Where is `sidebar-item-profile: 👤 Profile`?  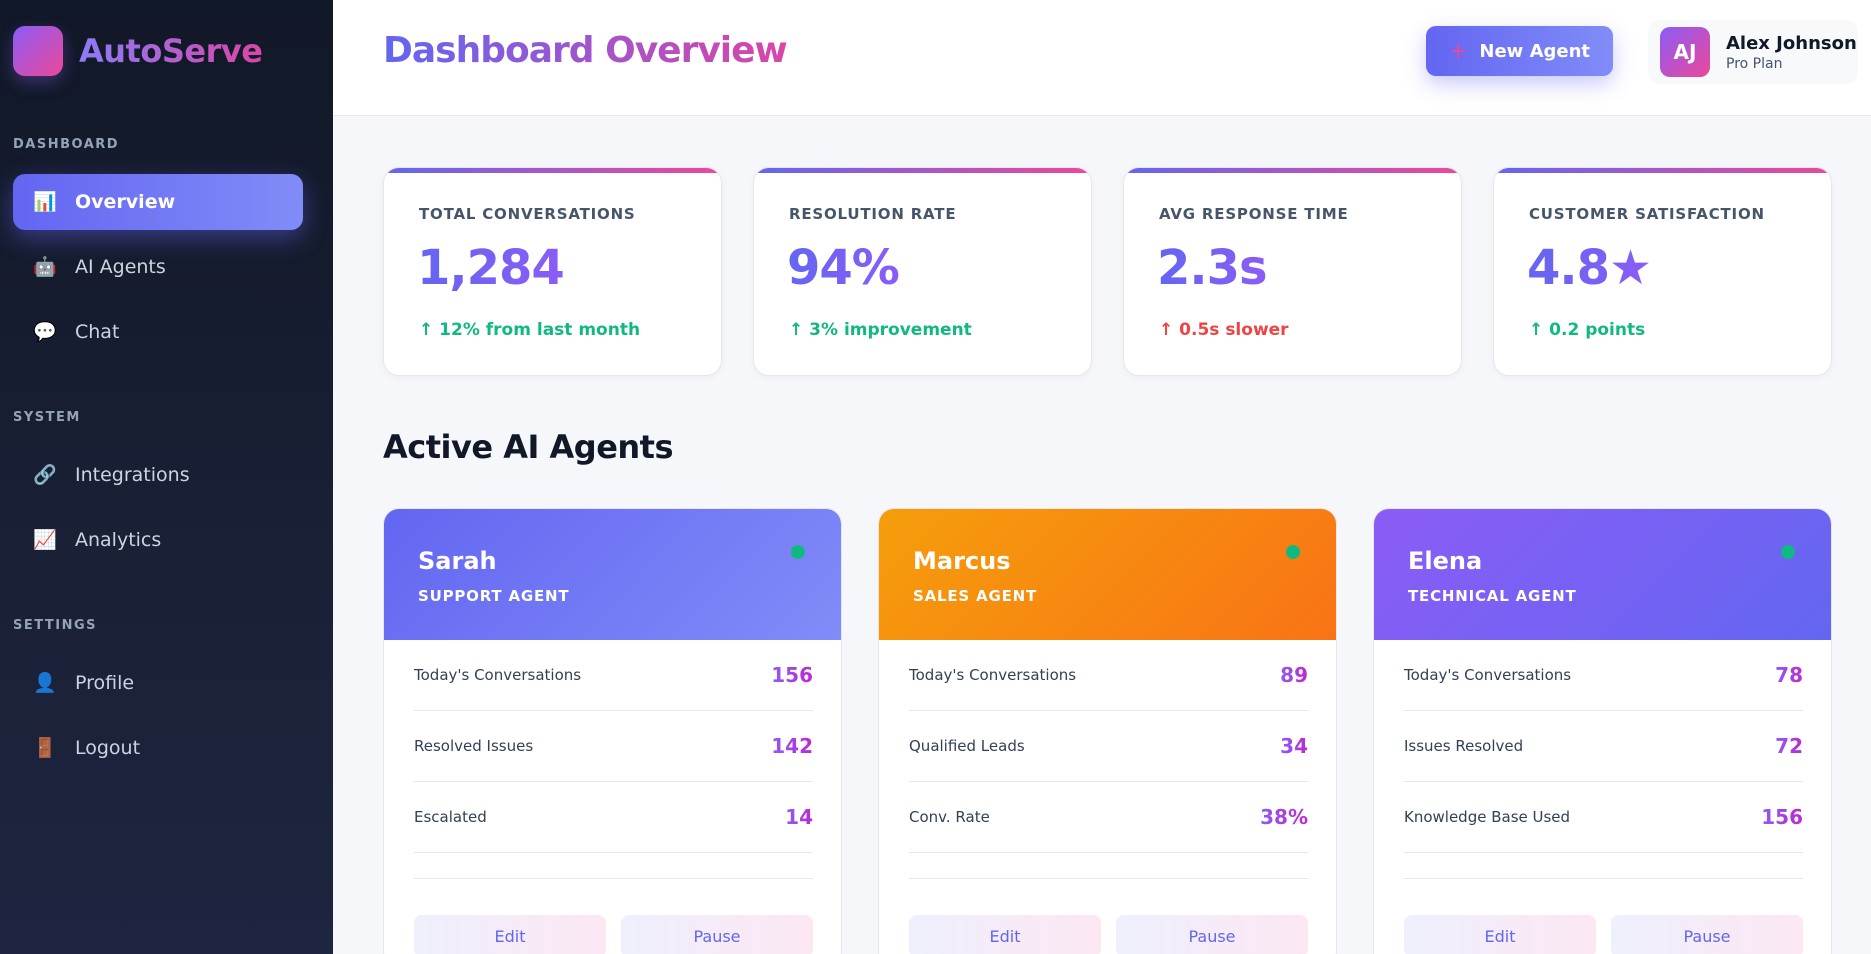
sidebar-item-profile: 👤 Profile is located at coordinates (158, 683).